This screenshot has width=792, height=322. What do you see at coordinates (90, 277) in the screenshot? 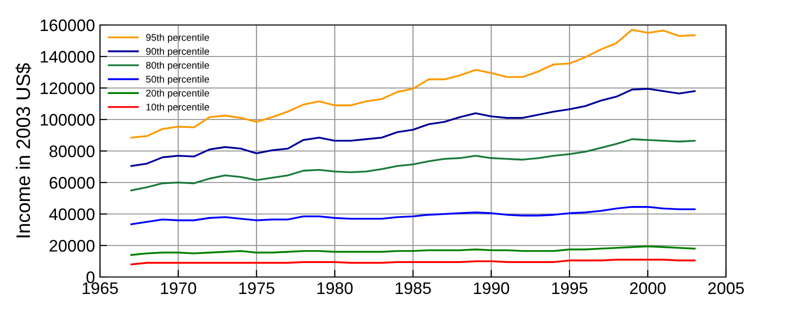
I see `y-tick-label: 0` at bounding box center [90, 277].